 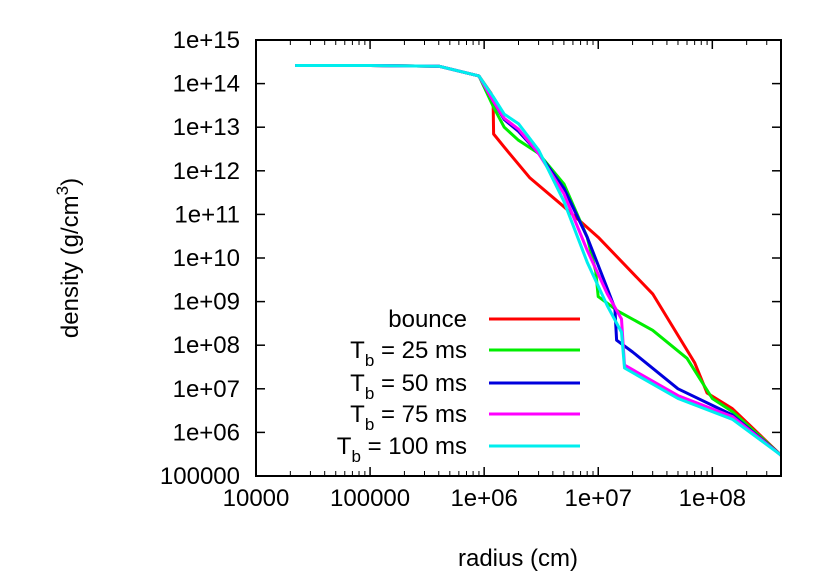 I want to click on legend-label-rest: = 75 ms, so click(x=420, y=414).